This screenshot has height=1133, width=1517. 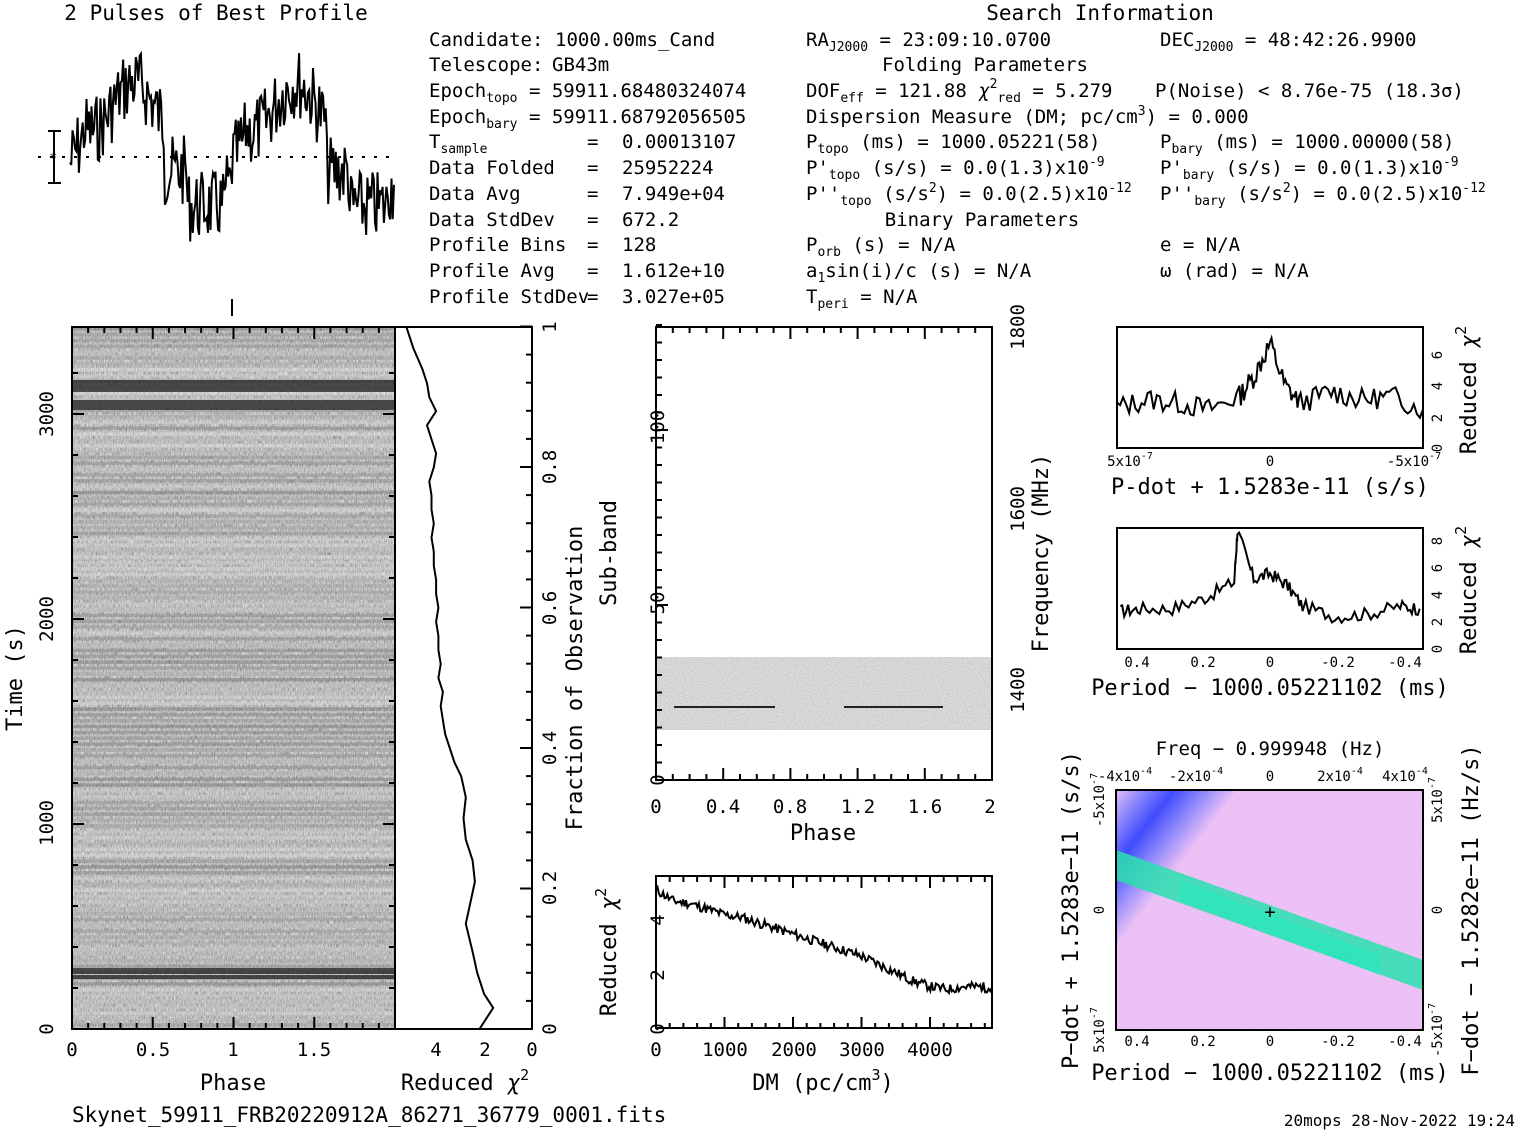 I want to click on tp-xtick-05: 0.5, so click(x=153, y=1050).